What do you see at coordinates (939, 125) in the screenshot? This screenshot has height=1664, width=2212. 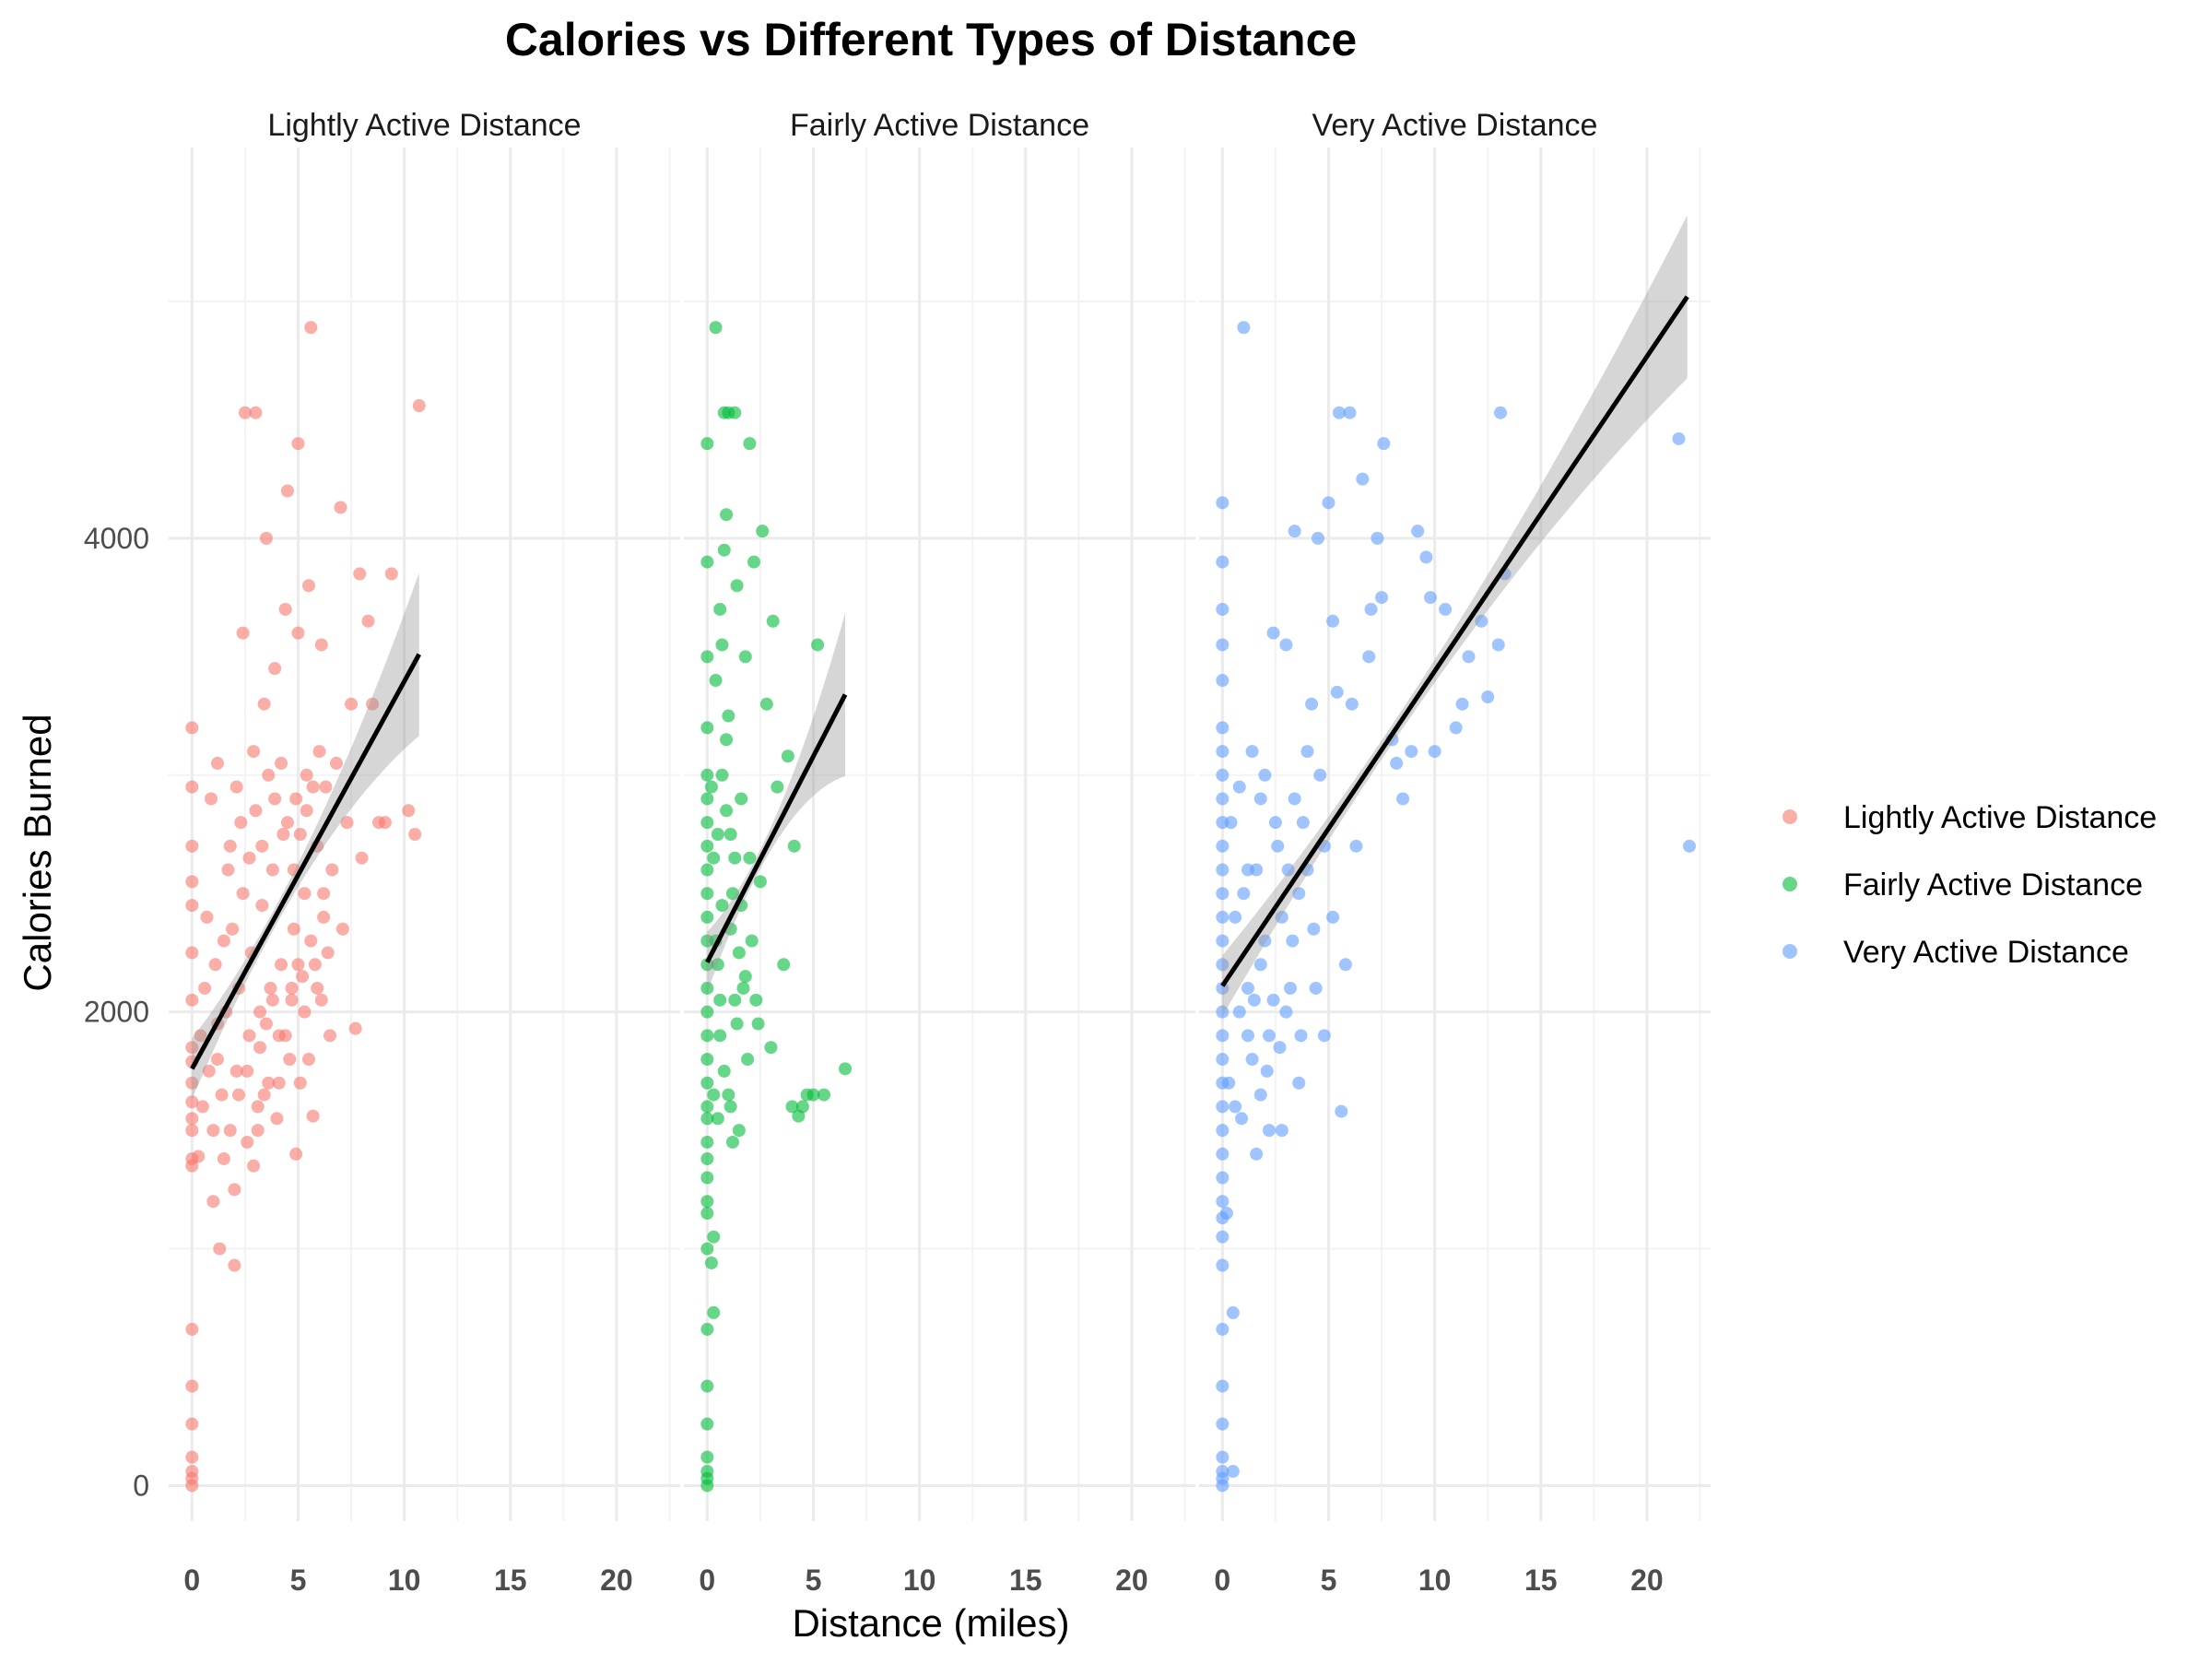 I see `facet-strip-label: Fairly Active Distance` at bounding box center [939, 125].